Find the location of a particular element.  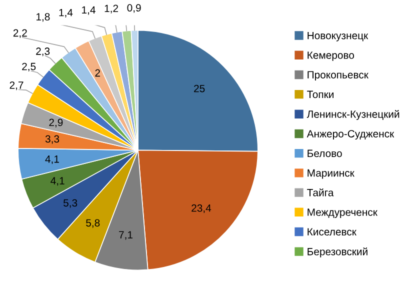

data-label: 25 is located at coordinates (199, 88).